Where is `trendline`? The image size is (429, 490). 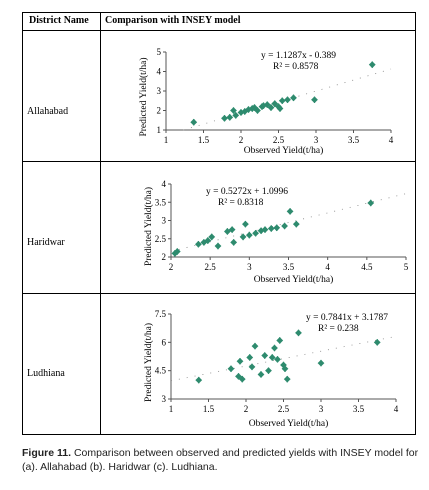 trendline is located at coordinates (283, 358).